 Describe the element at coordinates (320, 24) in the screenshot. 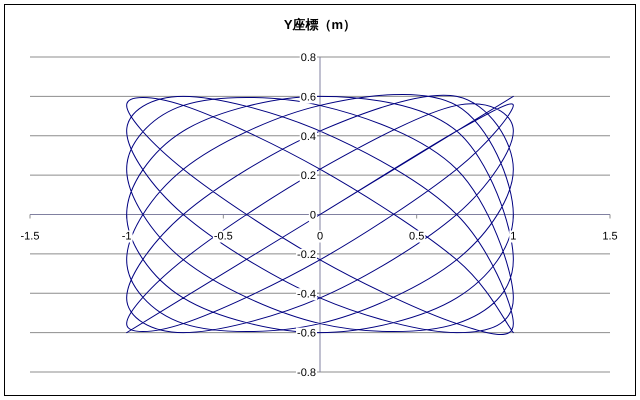

I see `chart-title: Y座標（m）` at that location.